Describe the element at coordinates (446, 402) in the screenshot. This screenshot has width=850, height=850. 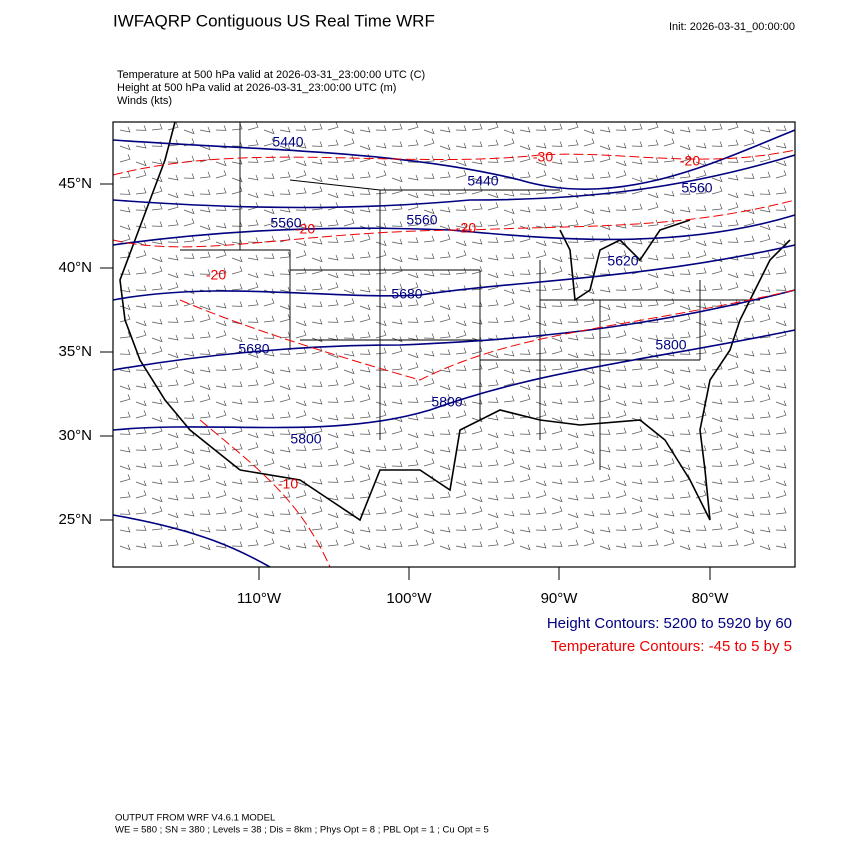
I see `height-label: 5800` at that location.